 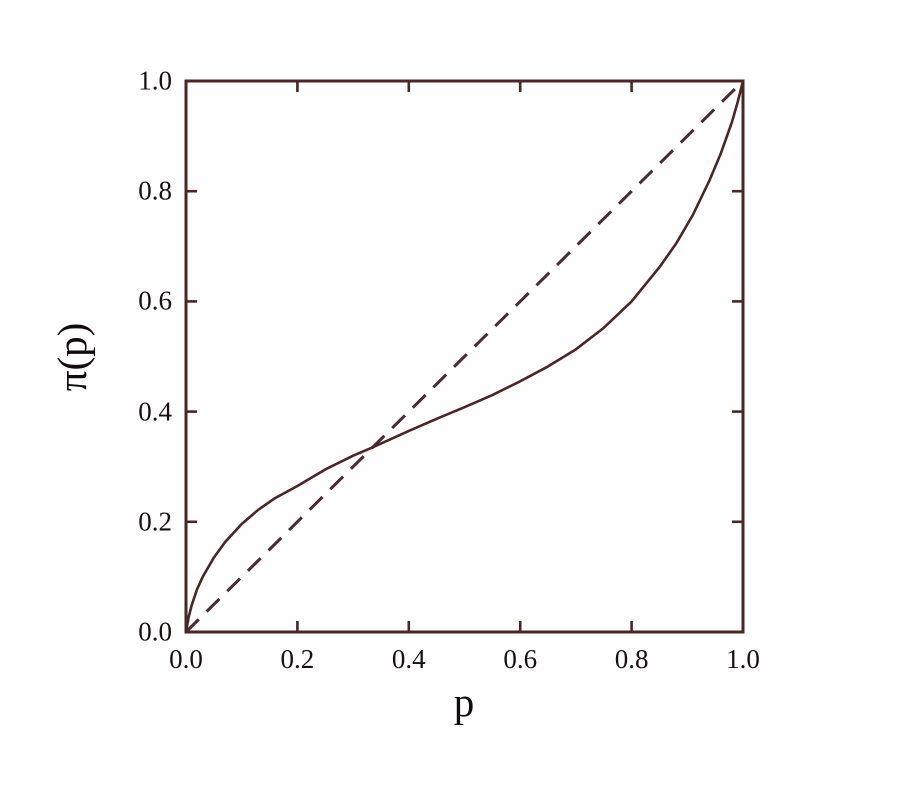 I want to click on x-tick-label: 0.0, so click(x=186, y=659).